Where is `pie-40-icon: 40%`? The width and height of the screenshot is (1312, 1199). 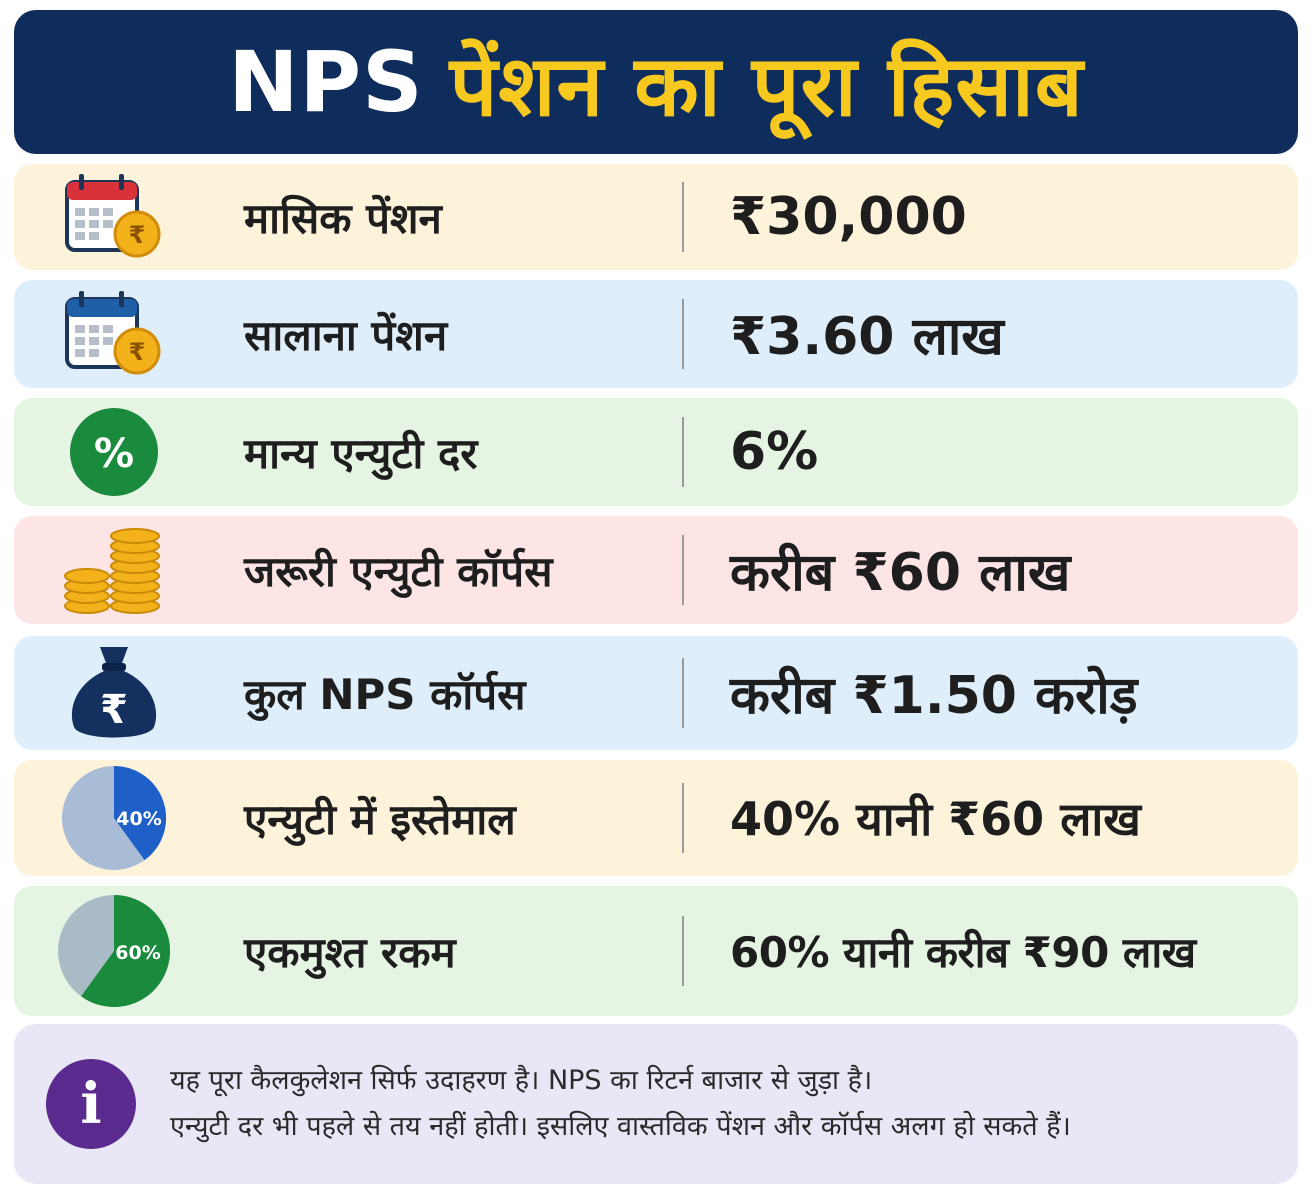 pie-40-icon: 40% is located at coordinates (114, 818).